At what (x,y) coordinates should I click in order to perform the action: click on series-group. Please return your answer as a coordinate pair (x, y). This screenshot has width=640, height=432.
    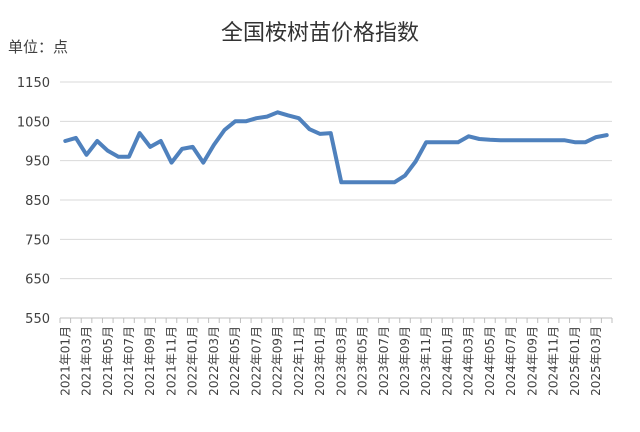
    Looking at the image, I should click on (336, 147).